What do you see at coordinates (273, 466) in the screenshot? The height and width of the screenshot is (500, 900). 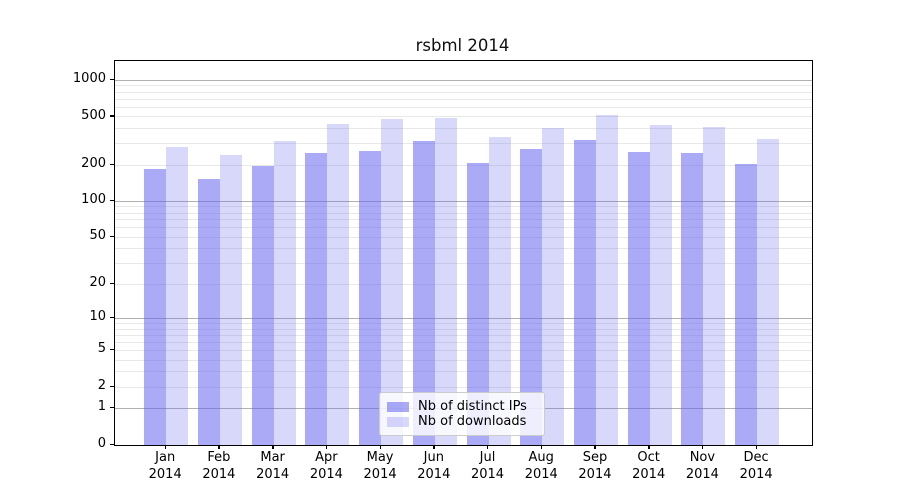 I see `x-tick-label: Mar 2014` at bounding box center [273, 466].